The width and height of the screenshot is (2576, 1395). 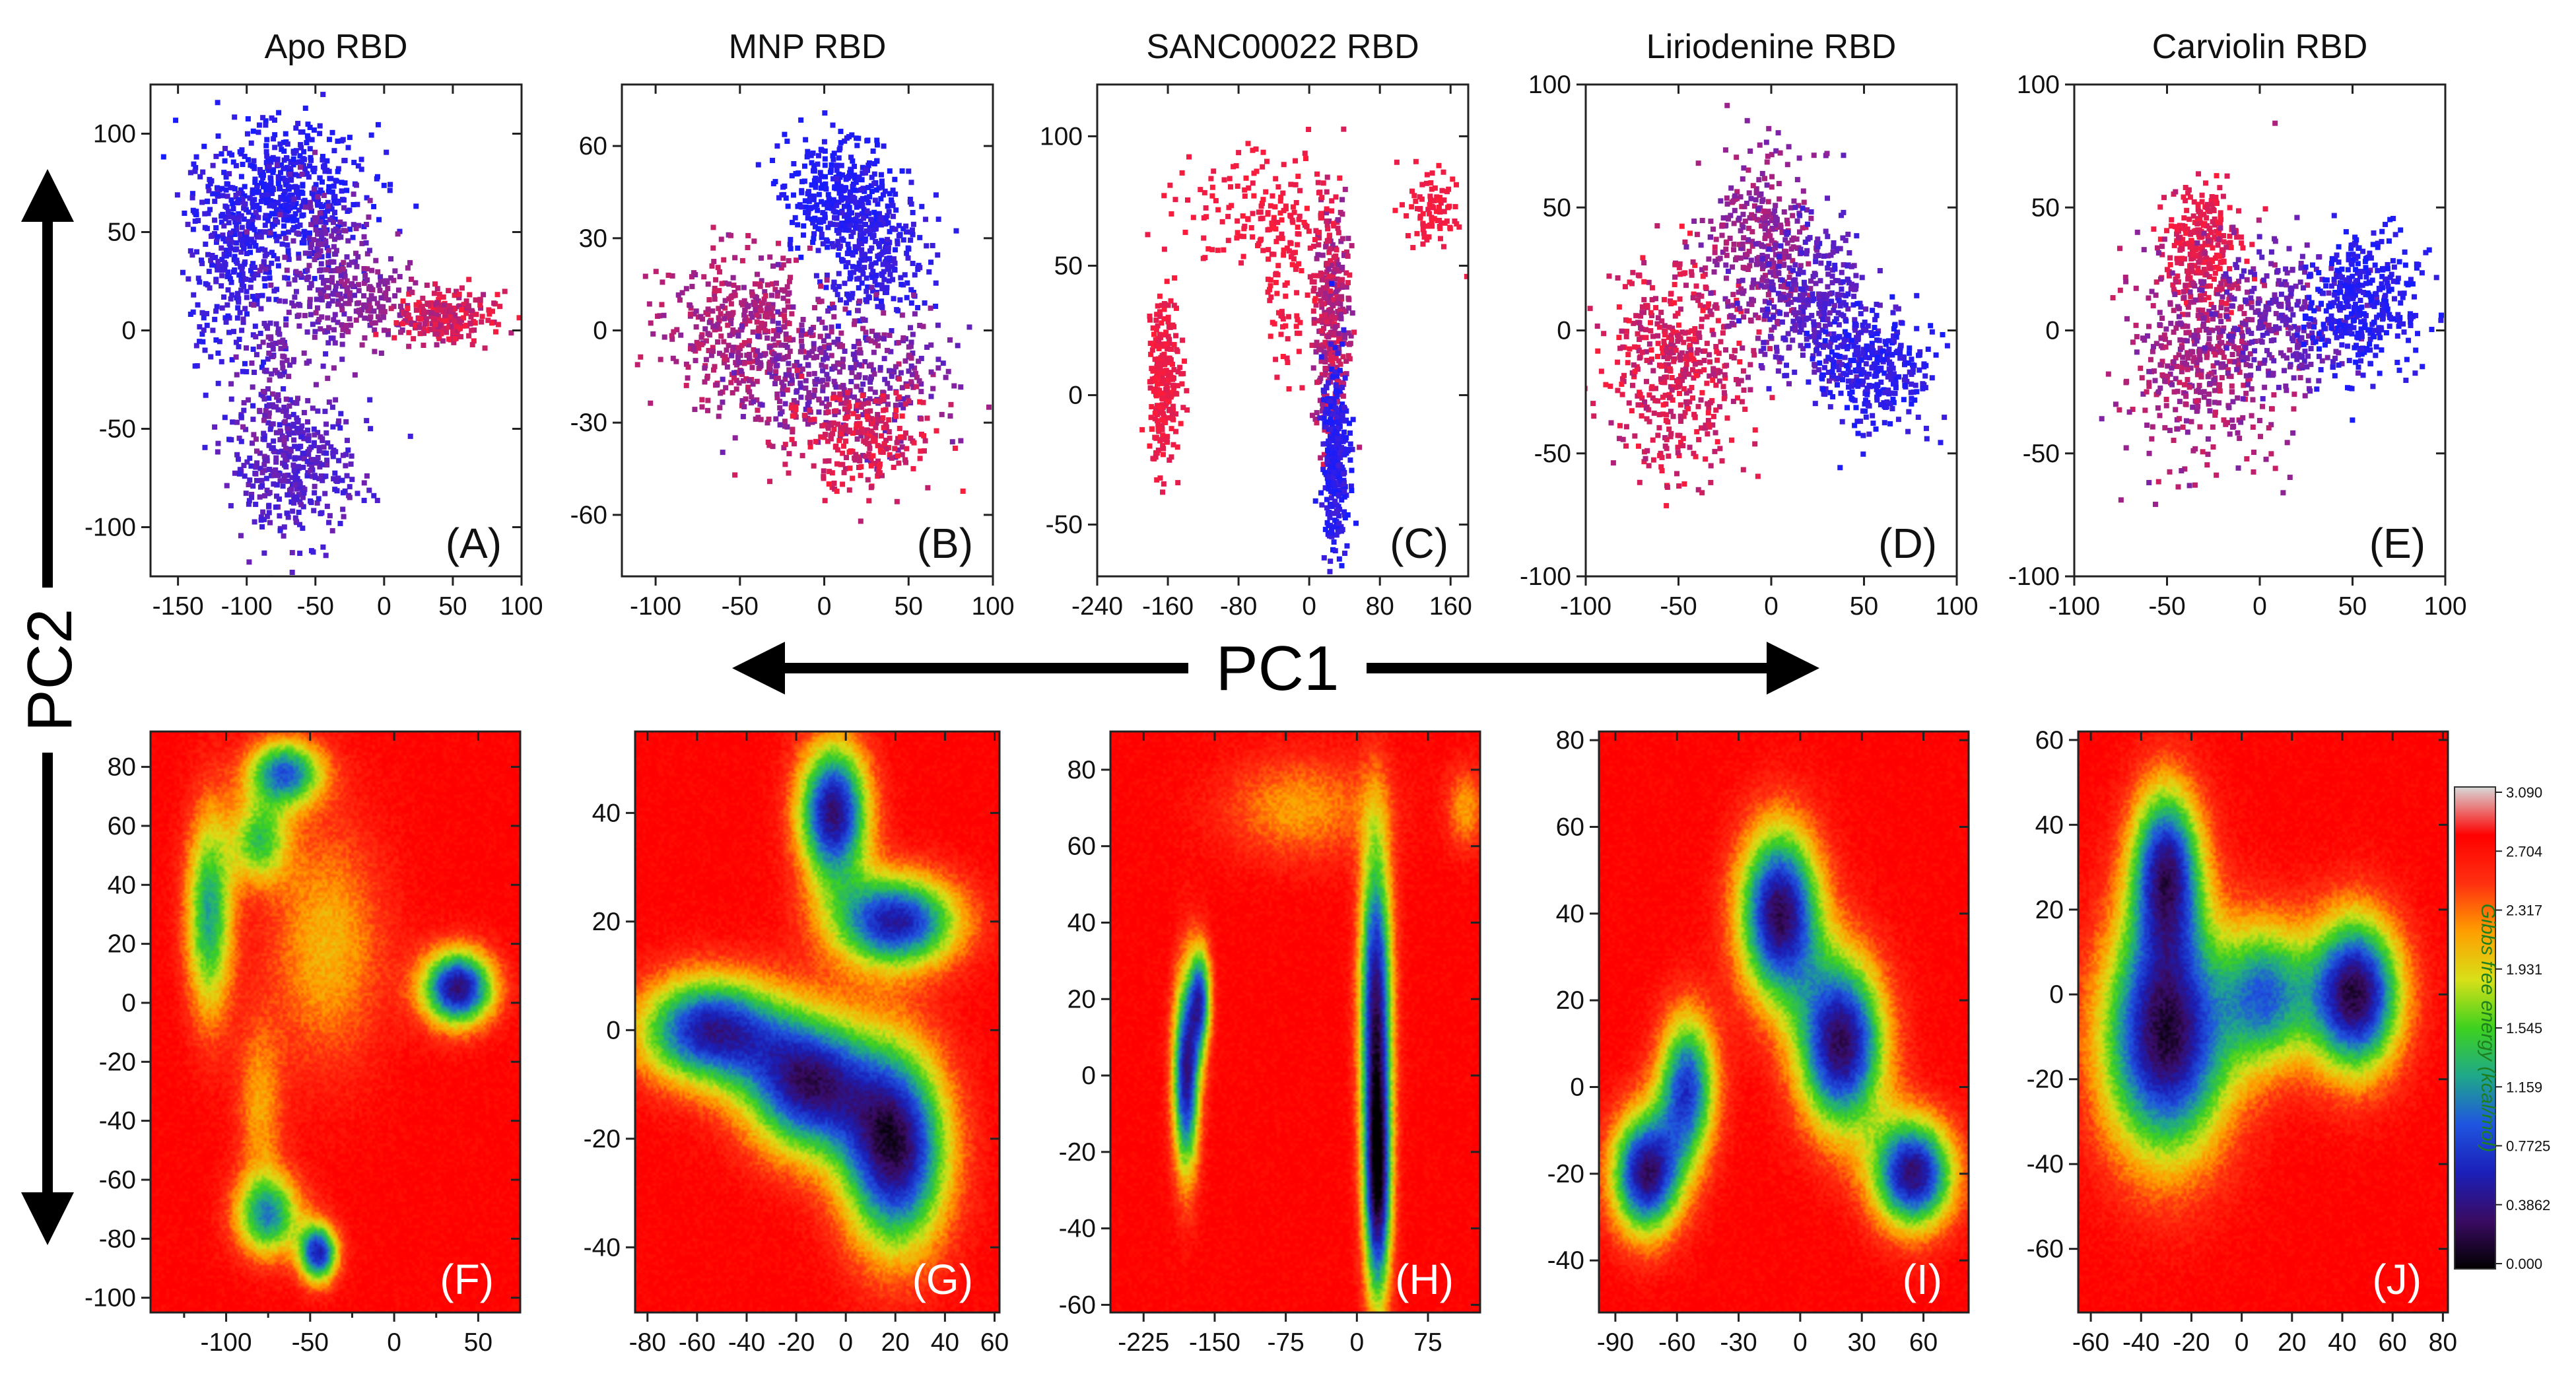 I want to click on panel-C-points, so click(x=1303, y=350).